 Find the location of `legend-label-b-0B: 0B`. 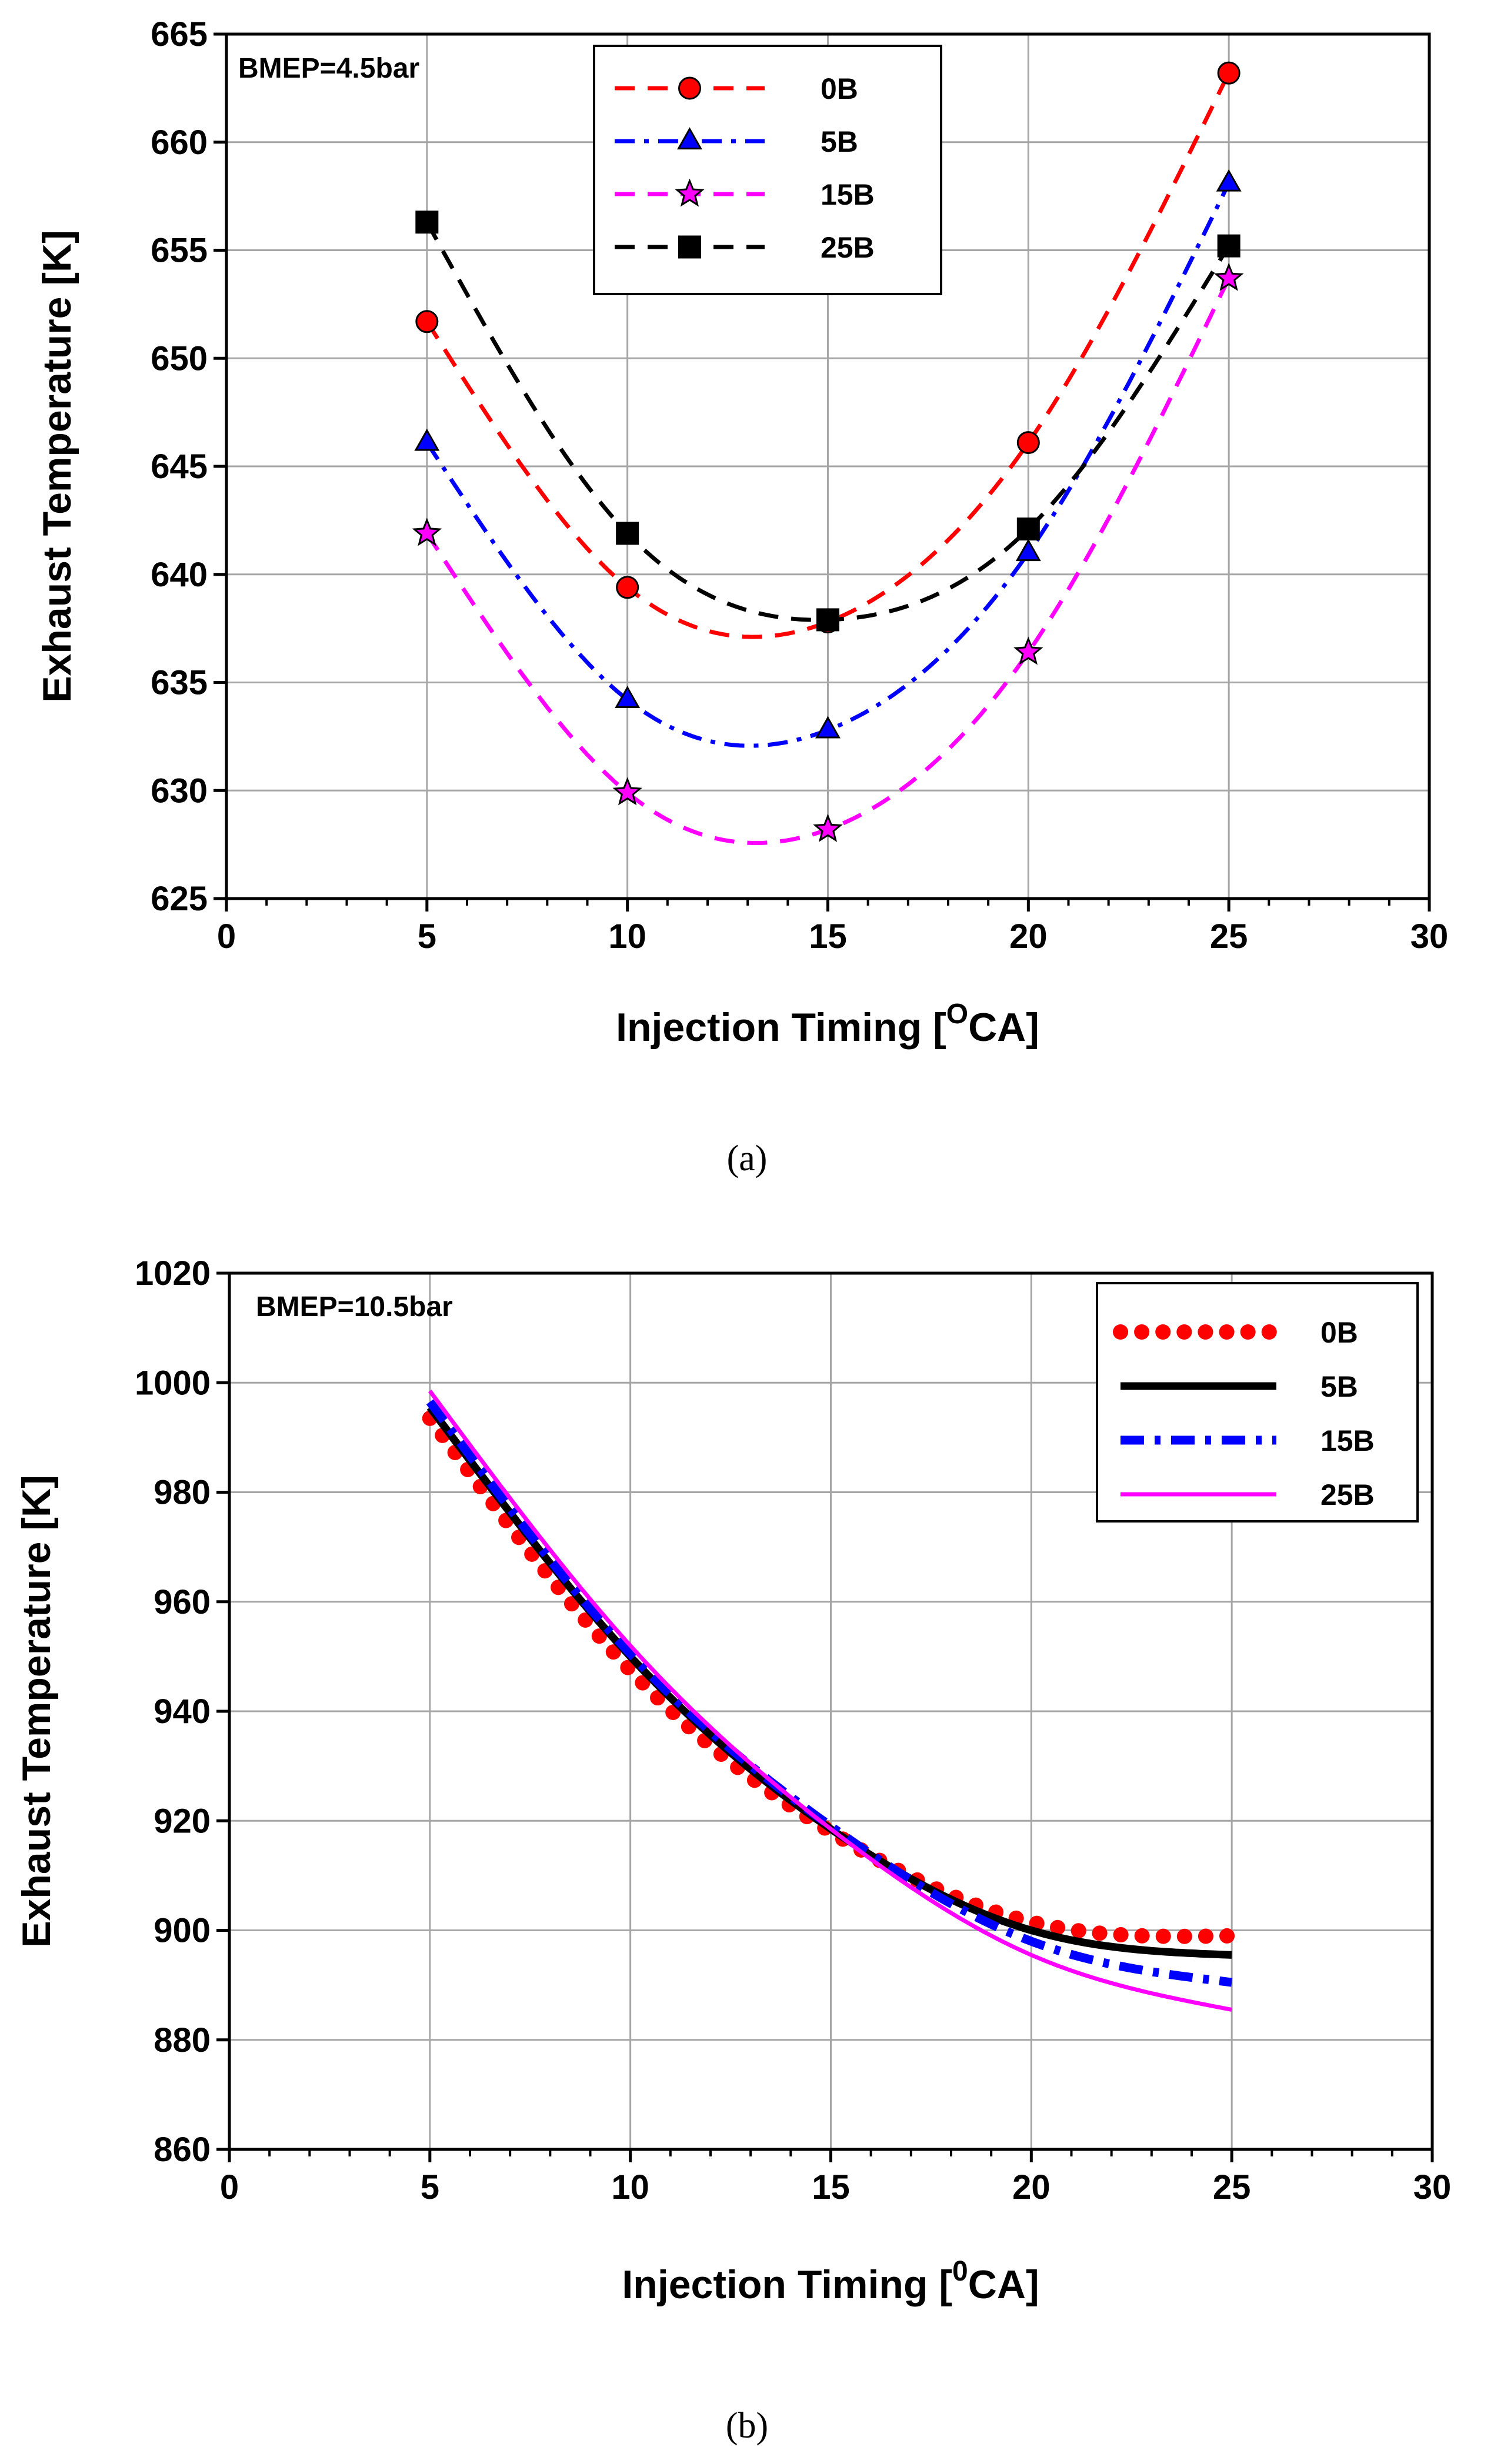

legend-label-b-0B: 0B is located at coordinates (1339, 1332).